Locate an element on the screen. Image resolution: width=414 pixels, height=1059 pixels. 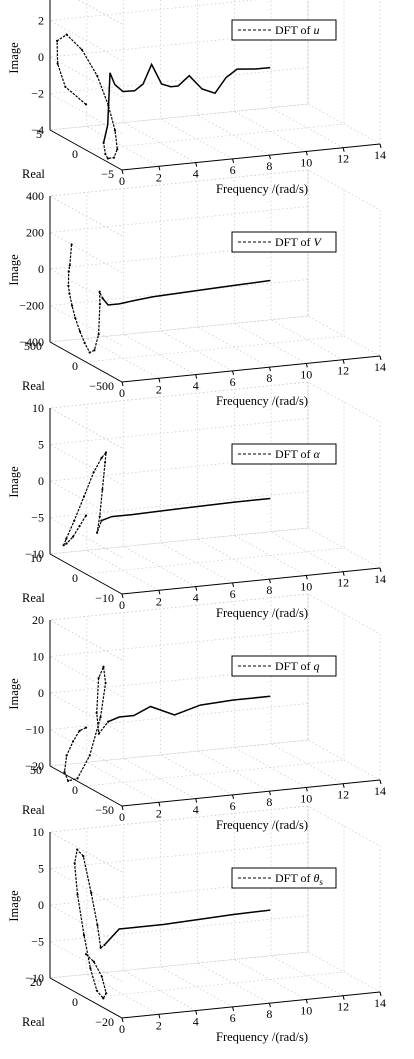
x-tick-label: 4 is located at coordinates (196, 1022).